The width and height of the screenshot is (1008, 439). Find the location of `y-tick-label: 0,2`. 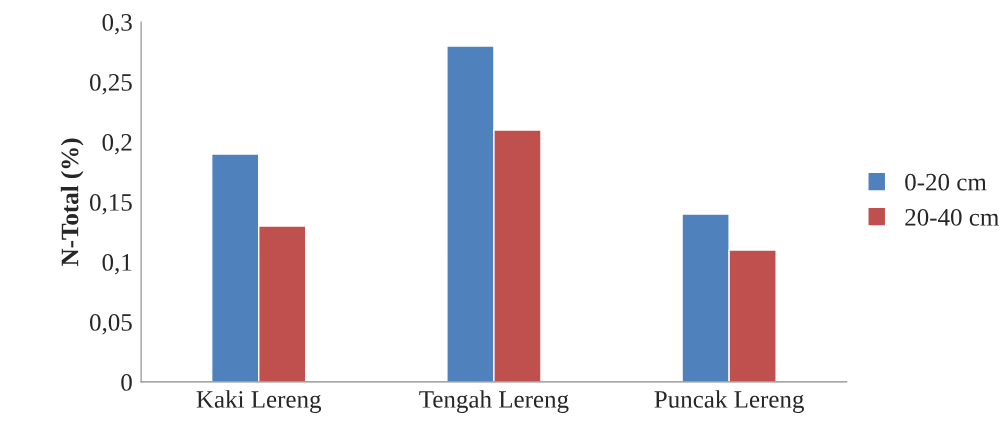

y-tick-label: 0,2 is located at coordinates (117, 144).